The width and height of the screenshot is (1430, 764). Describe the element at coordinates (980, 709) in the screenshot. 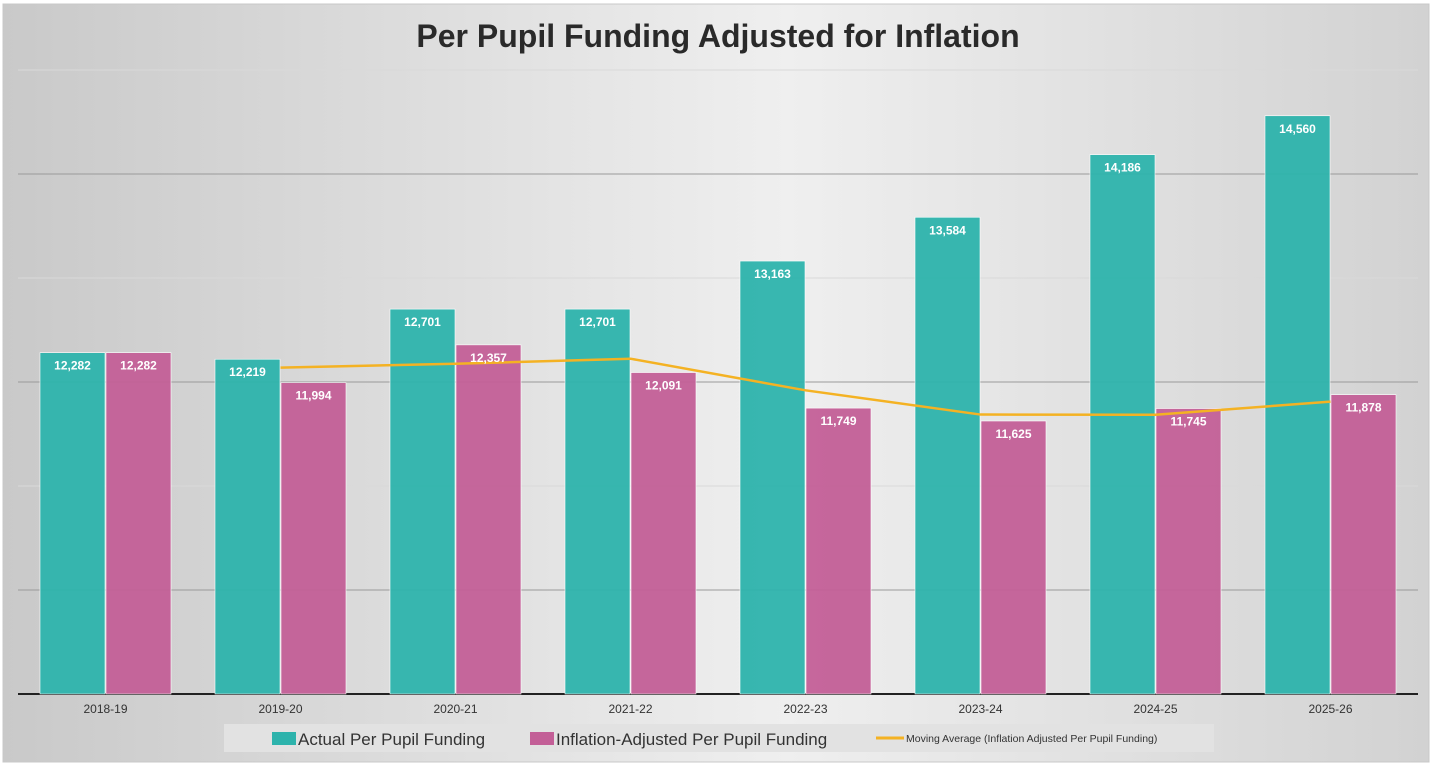

I see `x-tick-label: 2023-24` at that location.